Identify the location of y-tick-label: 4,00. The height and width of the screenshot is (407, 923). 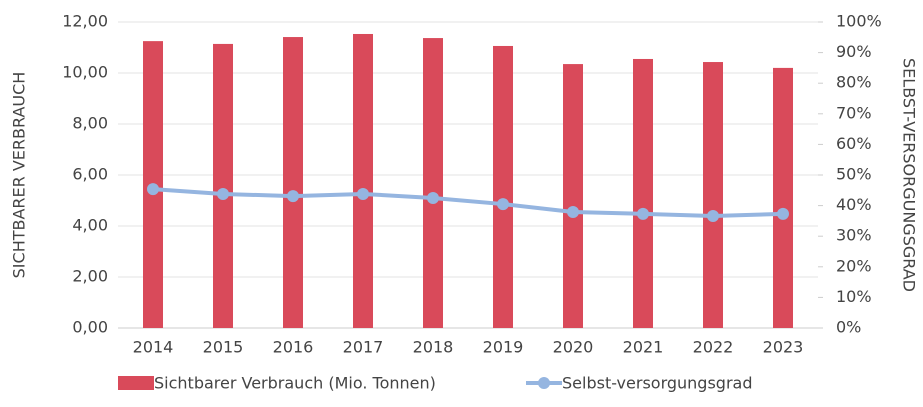
(90, 225).